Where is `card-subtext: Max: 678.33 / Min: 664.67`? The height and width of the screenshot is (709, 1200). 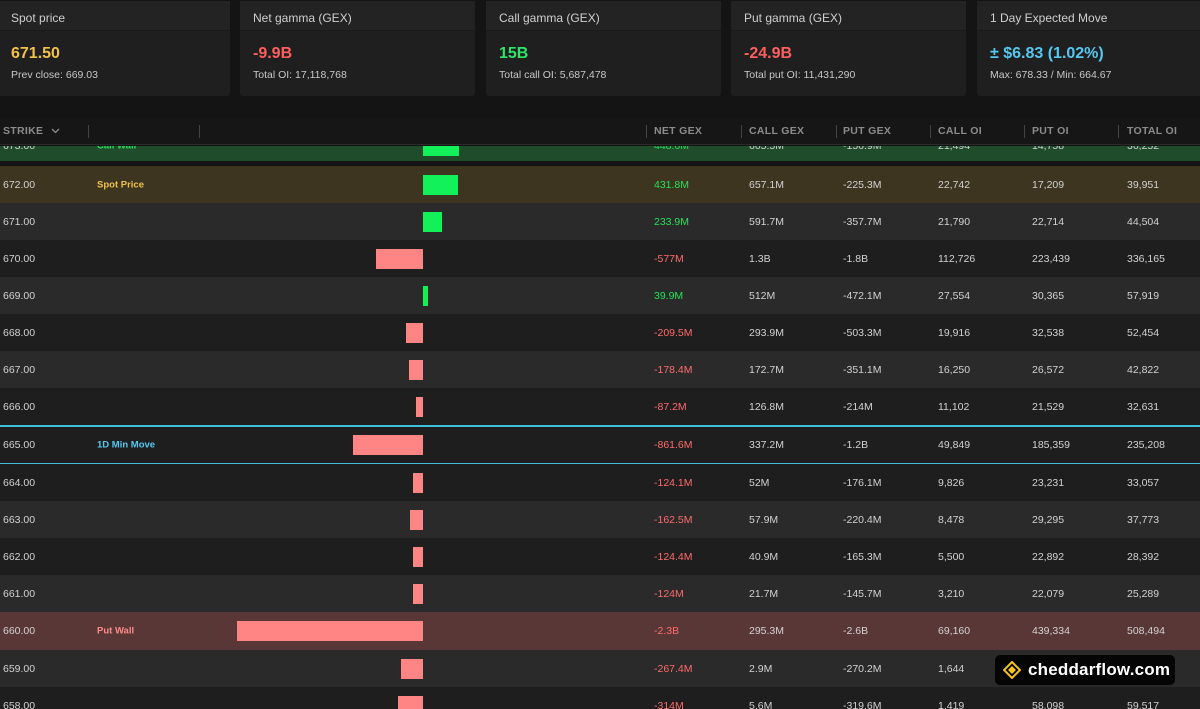 card-subtext: Max: 678.33 / Min: 664.67 is located at coordinates (1051, 75).